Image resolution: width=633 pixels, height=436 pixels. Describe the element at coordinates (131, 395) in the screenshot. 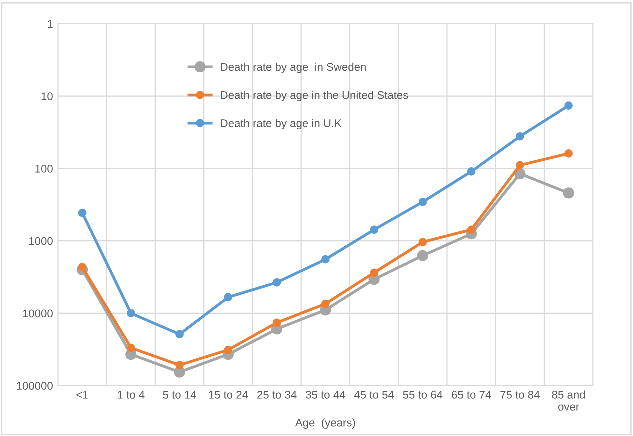

I see `x-tick-label: 1 to 4` at that location.